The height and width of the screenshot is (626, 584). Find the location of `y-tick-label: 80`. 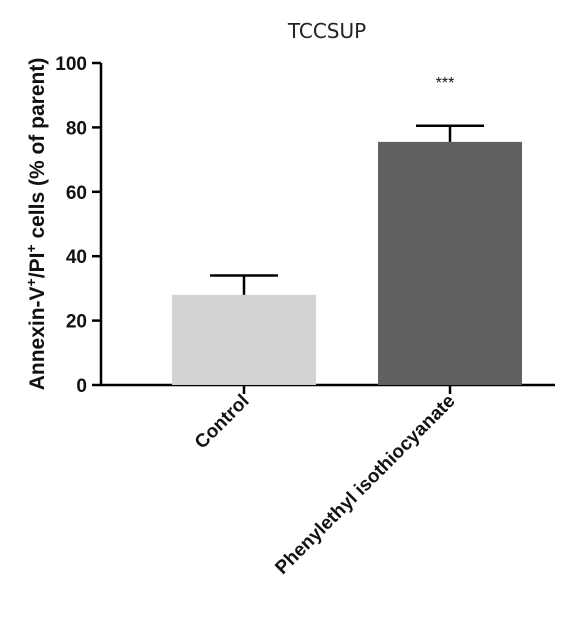

y-tick-label: 80 is located at coordinates (76, 128).